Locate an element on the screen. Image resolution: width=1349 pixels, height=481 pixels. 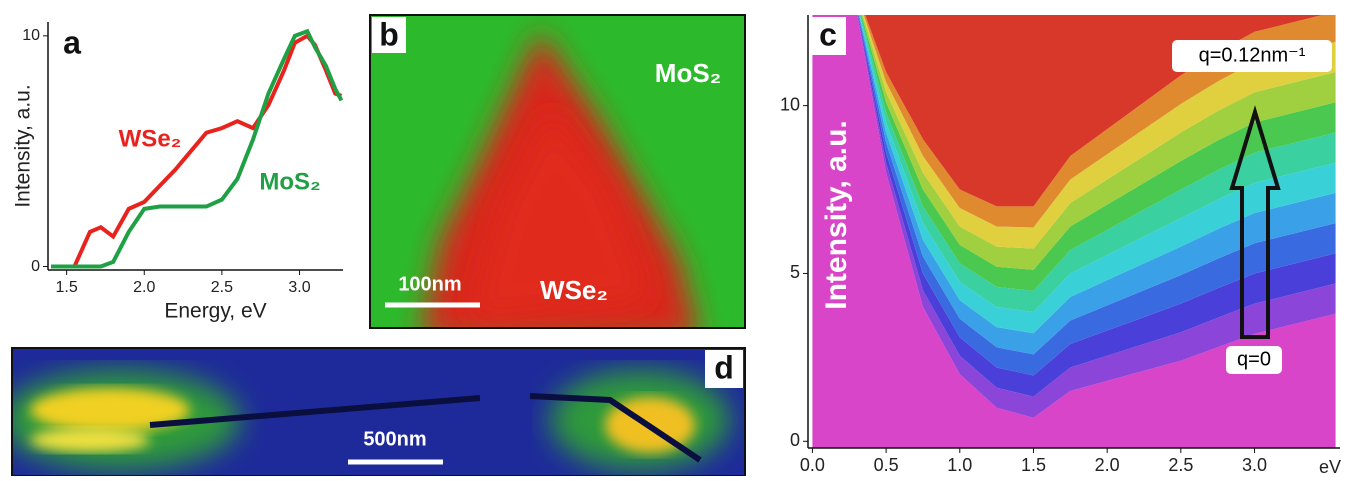
panel-letter: d is located at coordinates (724, 367).